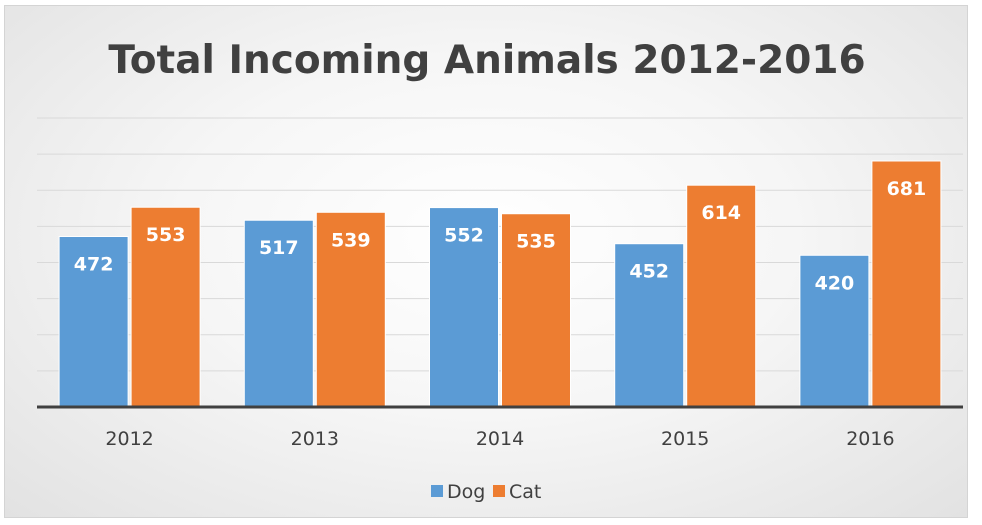  Describe the element at coordinates (536, 242) in the screenshot. I see `data-label-cat-2014: 535` at that location.